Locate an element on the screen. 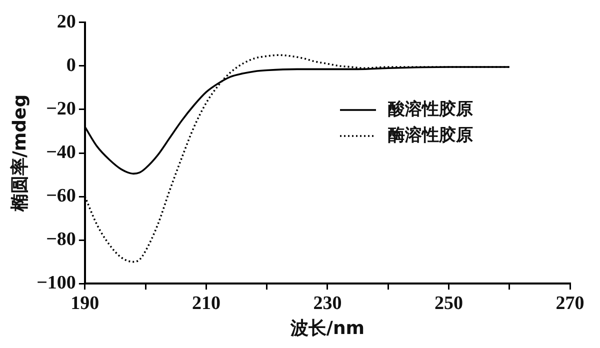  y-tick-label: −100 is located at coordinates (56, 283).